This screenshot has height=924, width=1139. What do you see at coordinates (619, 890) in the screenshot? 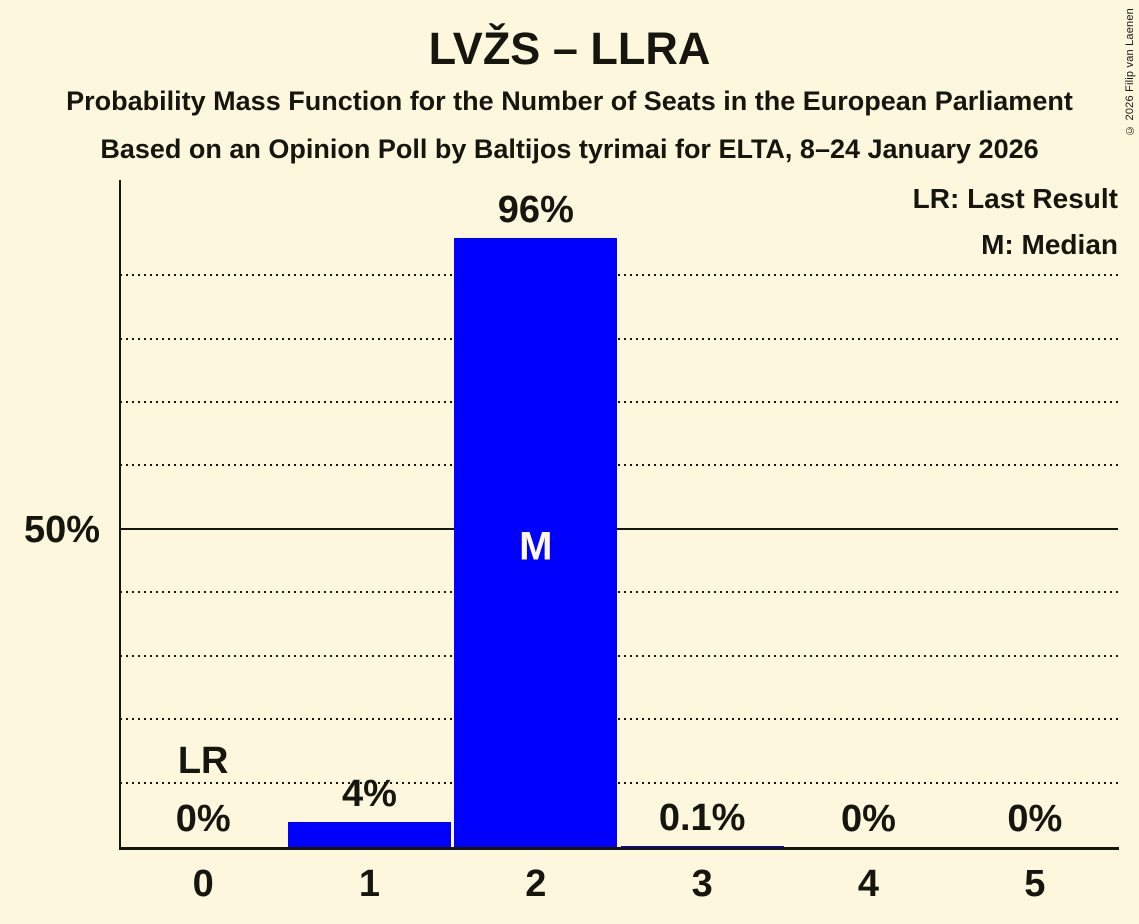
I see `x-axis-tick-labels: 0 1 2 3 4 5` at bounding box center [619, 890].